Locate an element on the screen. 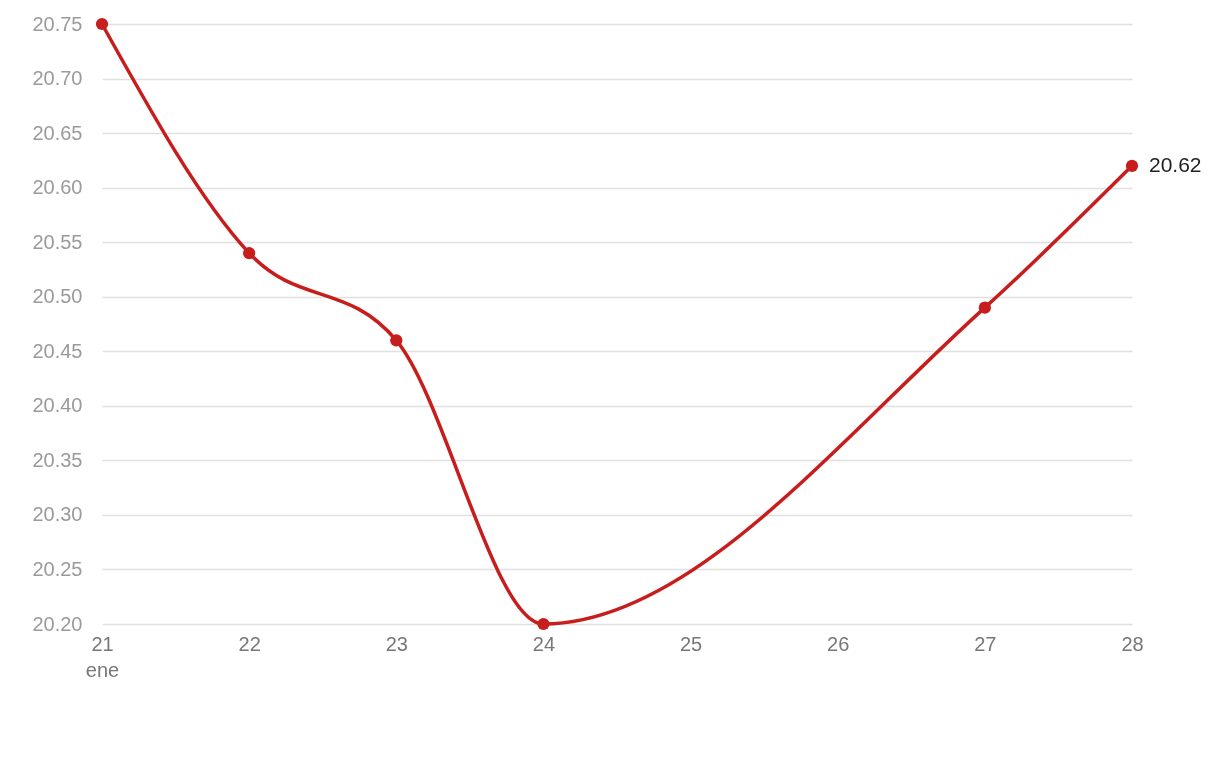  y-tick-label: 20.25 is located at coordinates (57, 568).